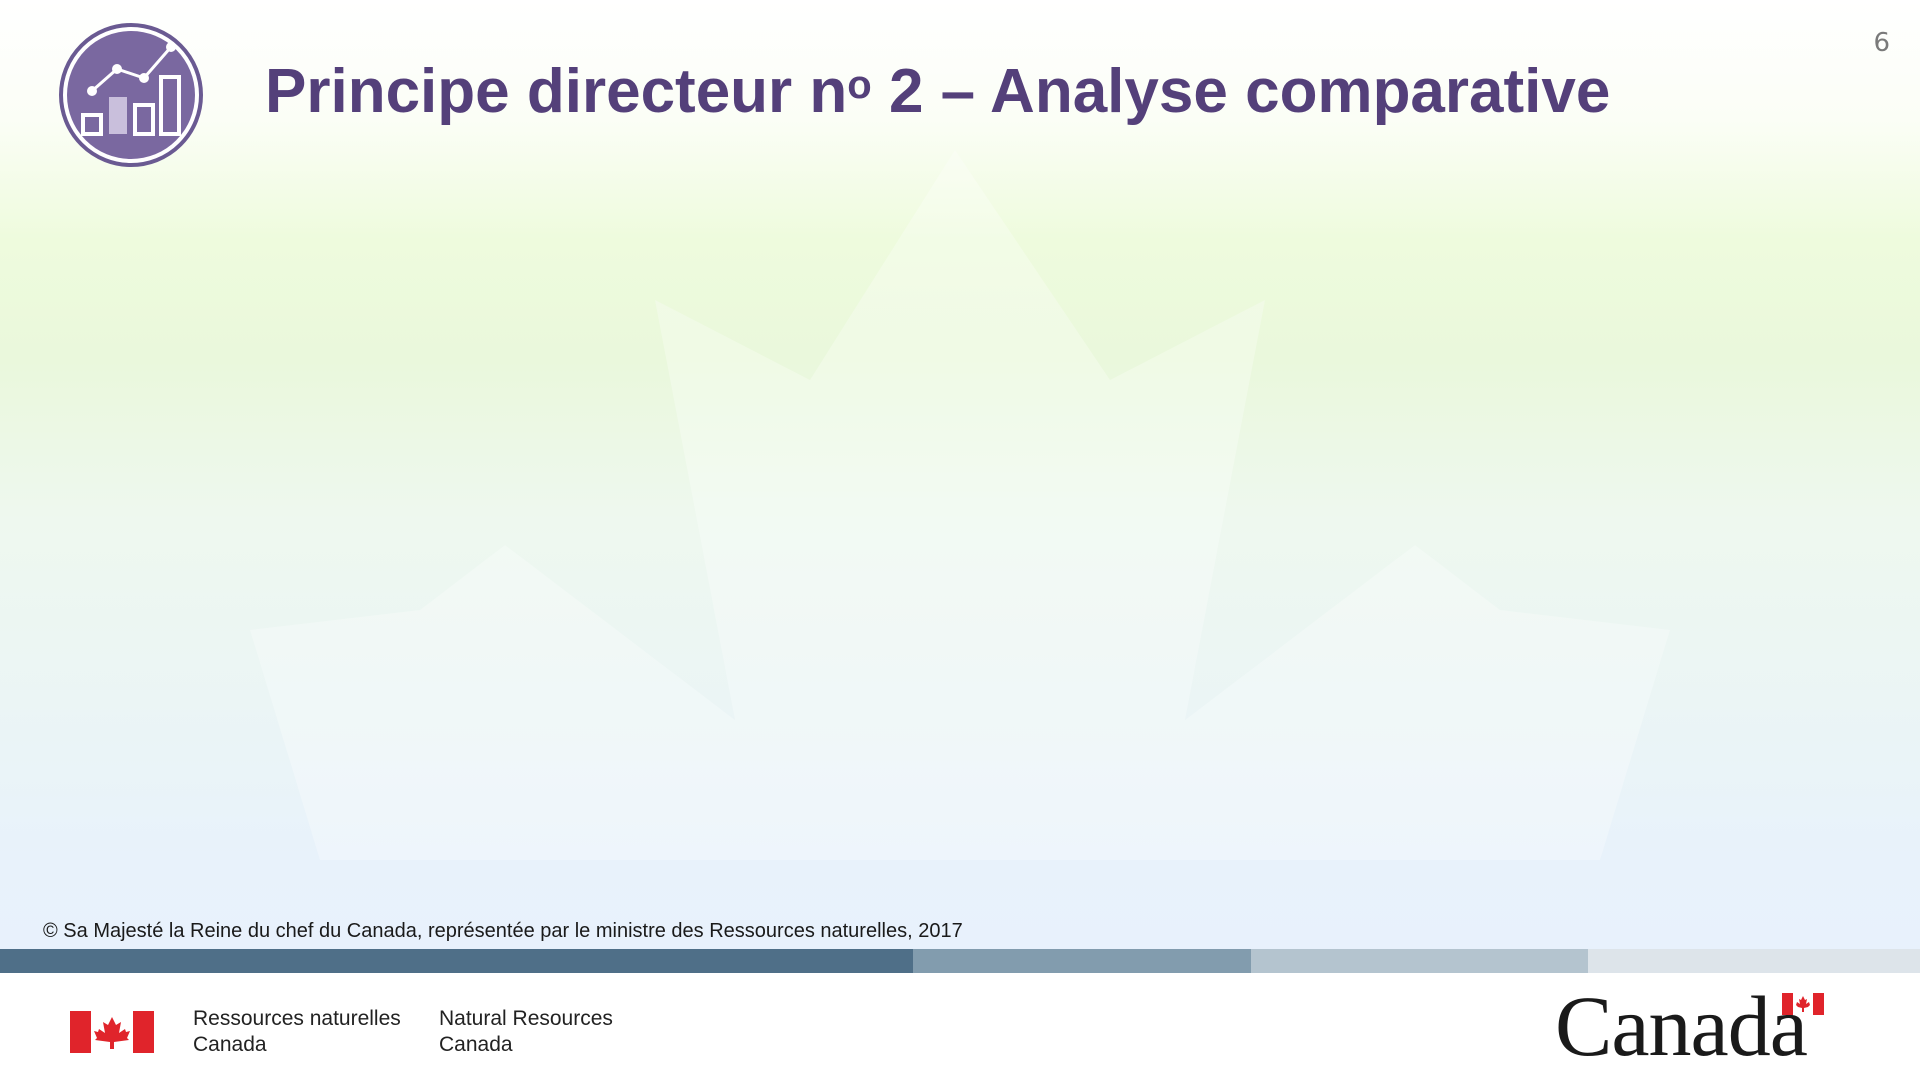 The height and width of the screenshot is (1080, 1920). I want to click on footer, so click(960, 1026).